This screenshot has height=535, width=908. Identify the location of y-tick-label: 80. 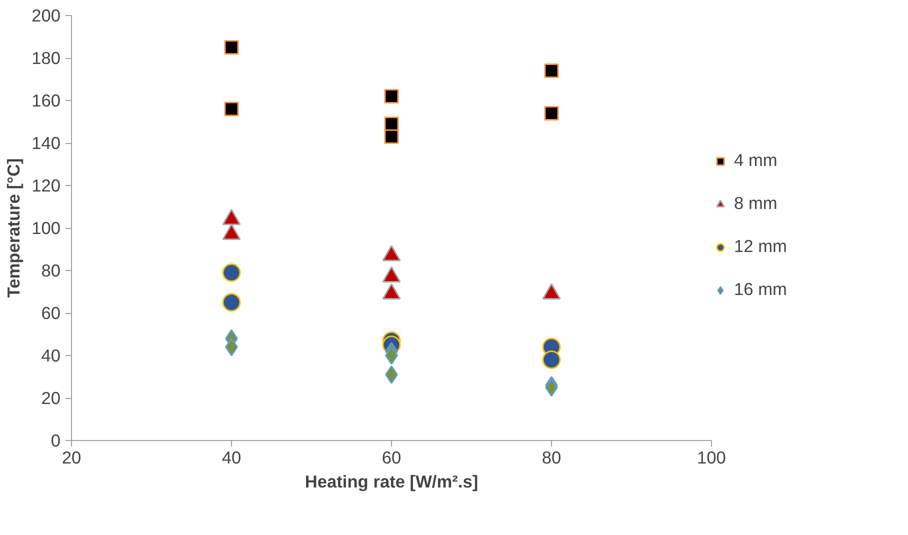
(51, 270).